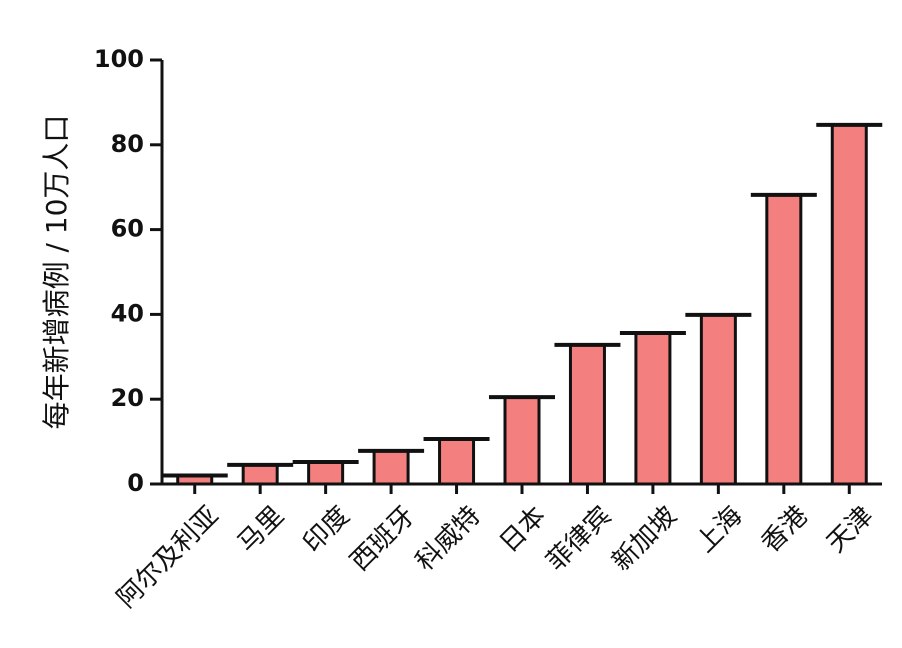 The image size is (902, 648). Describe the element at coordinates (127, 229) in the screenshot. I see `y-tick-label: 60` at that location.